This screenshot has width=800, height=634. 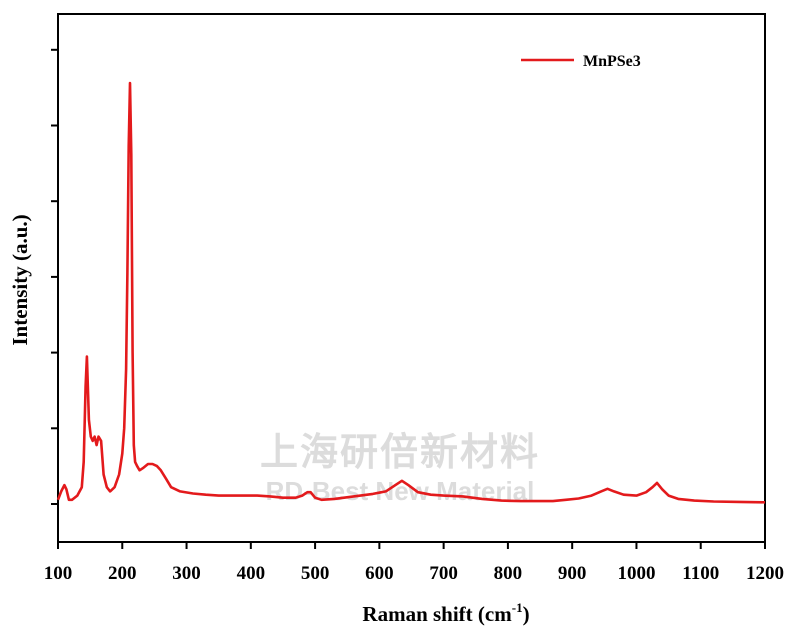 What do you see at coordinates (636, 573) in the screenshot?
I see `x-tick-label: 1000` at bounding box center [636, 573].